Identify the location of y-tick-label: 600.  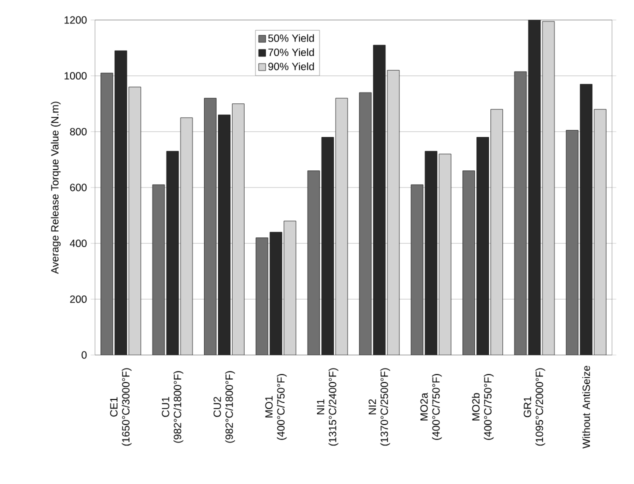
(78, 188).